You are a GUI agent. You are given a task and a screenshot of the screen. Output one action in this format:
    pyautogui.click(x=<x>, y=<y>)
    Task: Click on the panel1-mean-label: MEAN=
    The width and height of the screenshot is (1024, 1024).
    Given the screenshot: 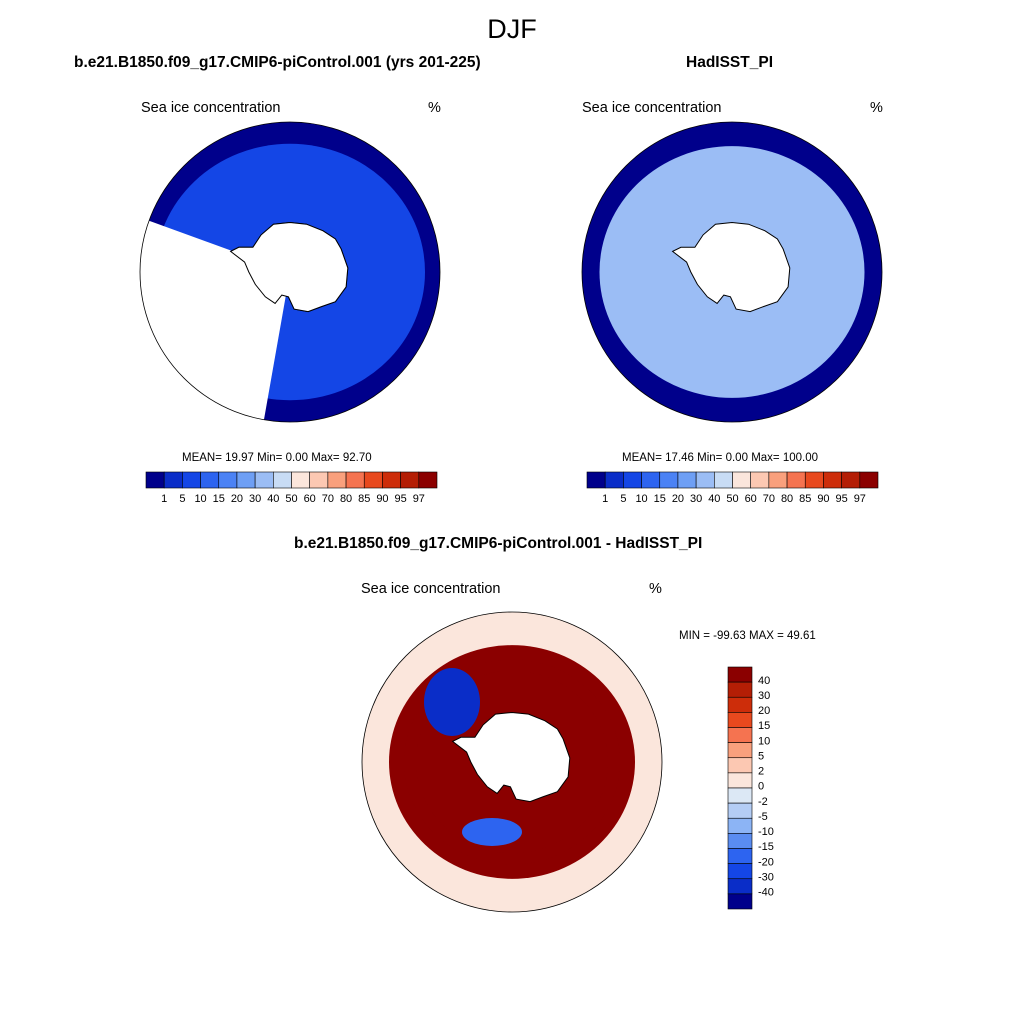 What is the action you would take?
    pyautogui.click(x=202, y=458)
    